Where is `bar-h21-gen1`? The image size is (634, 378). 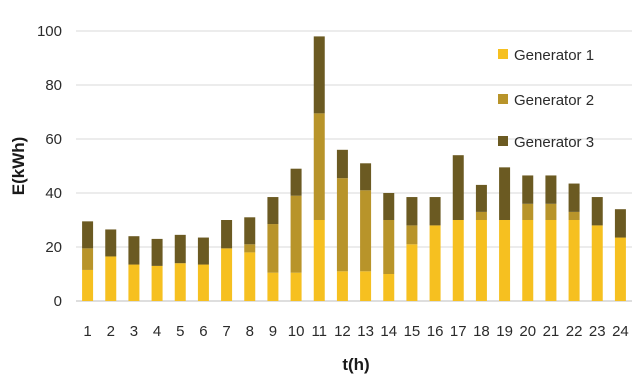 bar-h21-gen1 is located at coordinates (551, 260).